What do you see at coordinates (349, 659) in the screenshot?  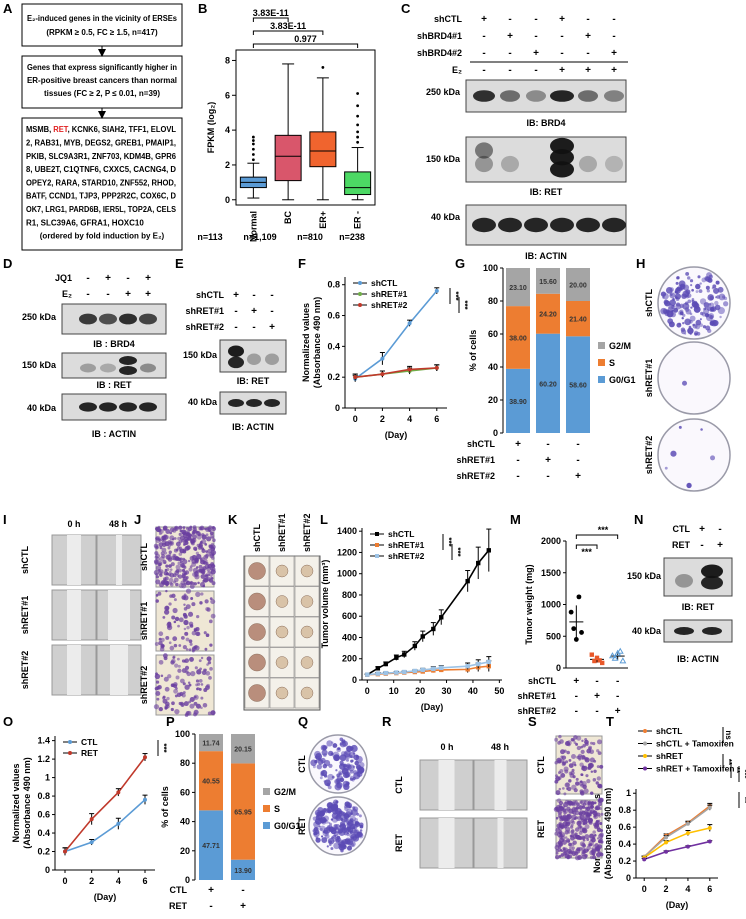 I see `y-tick-label: 200` at bounding box center [349, 659].